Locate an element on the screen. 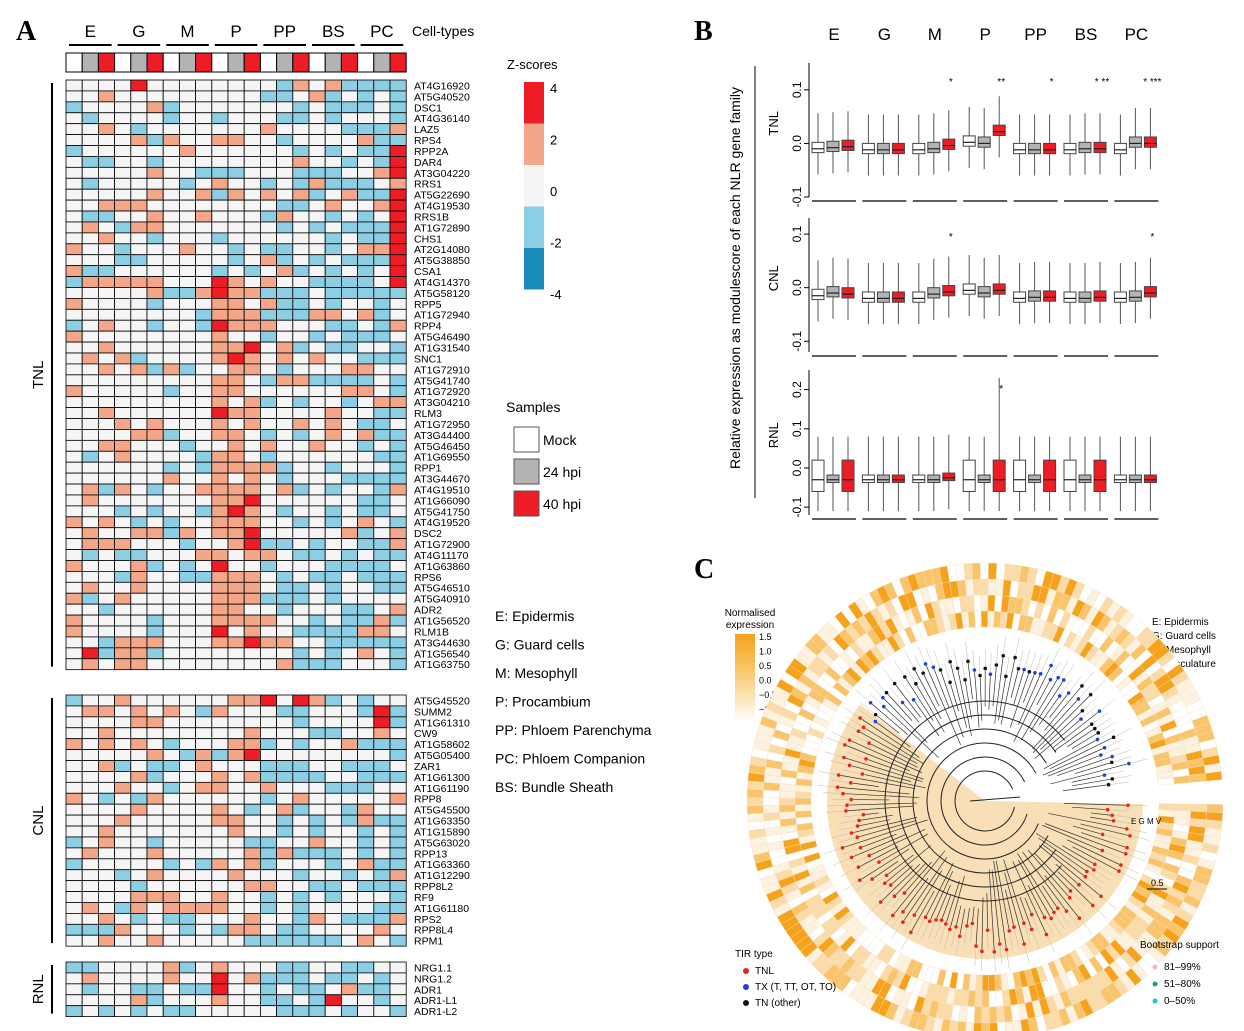 This screenshot has width=1244, height=1031. boxplot-celltype-headers: E G M P PP BS PC is located at coordinates (988, 34).